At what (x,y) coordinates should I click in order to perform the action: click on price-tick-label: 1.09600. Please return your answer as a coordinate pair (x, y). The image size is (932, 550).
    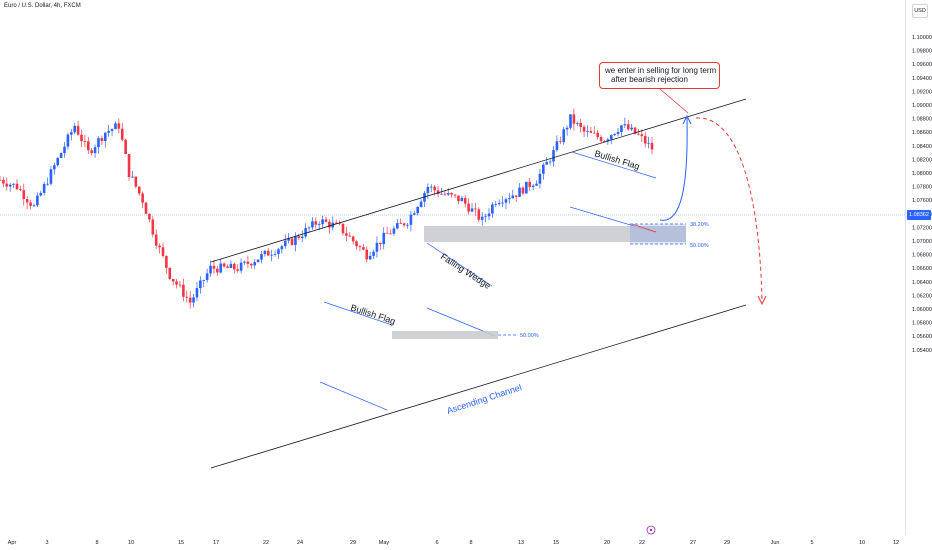
    Looking at the image, I should click on (922, 65).